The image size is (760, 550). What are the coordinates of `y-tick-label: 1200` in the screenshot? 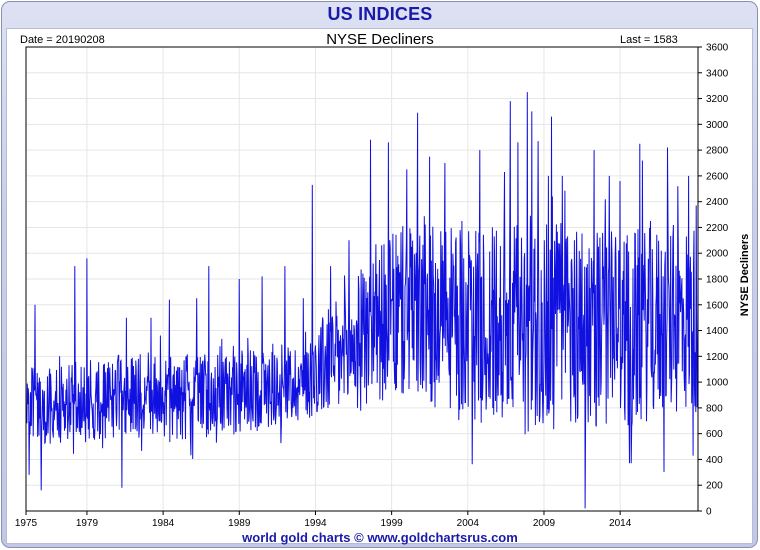 It's located at (717, 357).